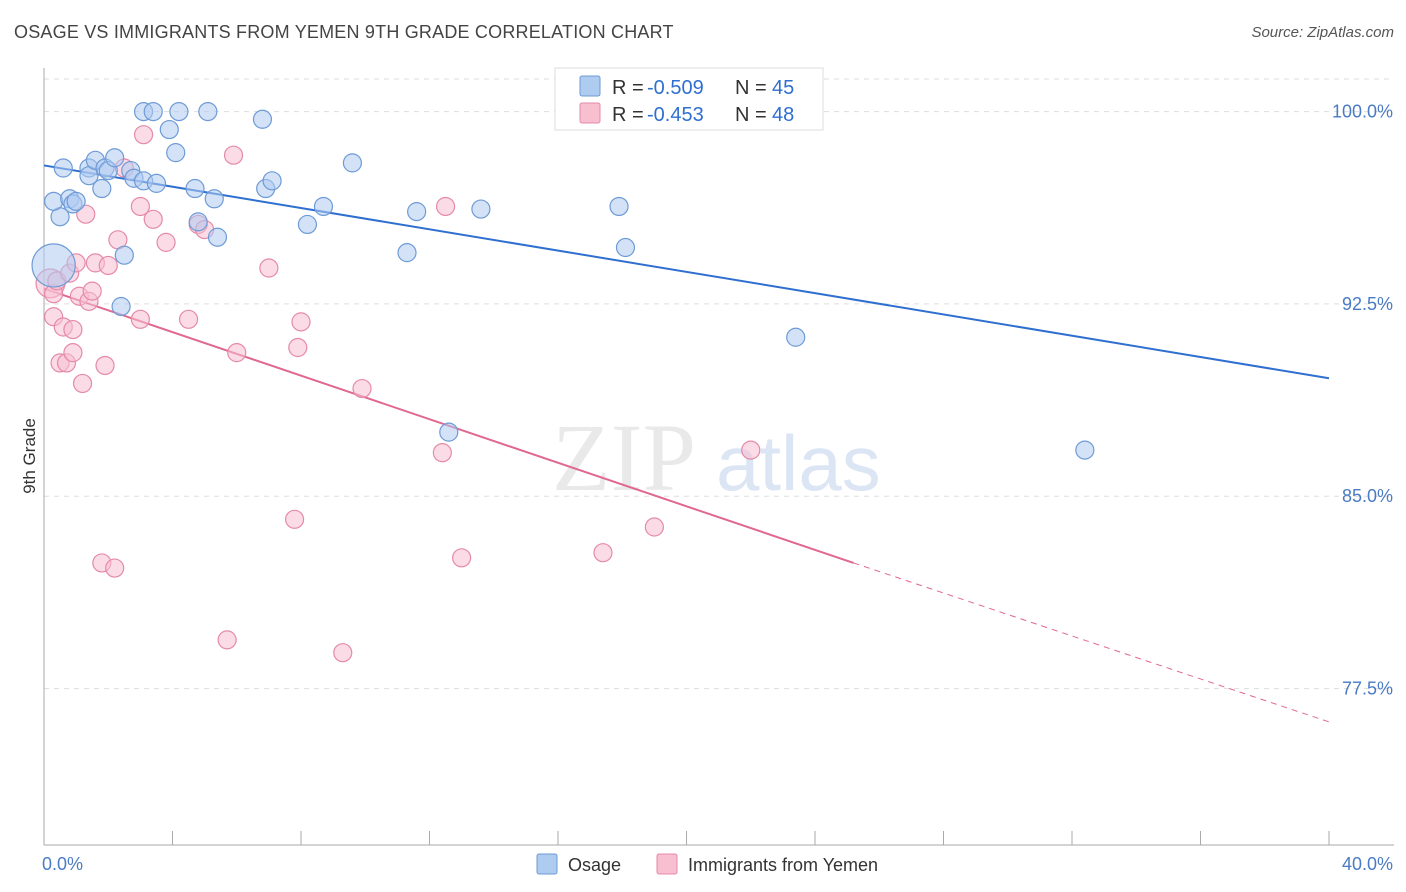 The width and height of the screenshot is (1406, 892). What do you see at coordinates (1367, 496) in the screenshot?
I see `y-tick-label-2: 85.0%` at bounding box center [1367, 496].